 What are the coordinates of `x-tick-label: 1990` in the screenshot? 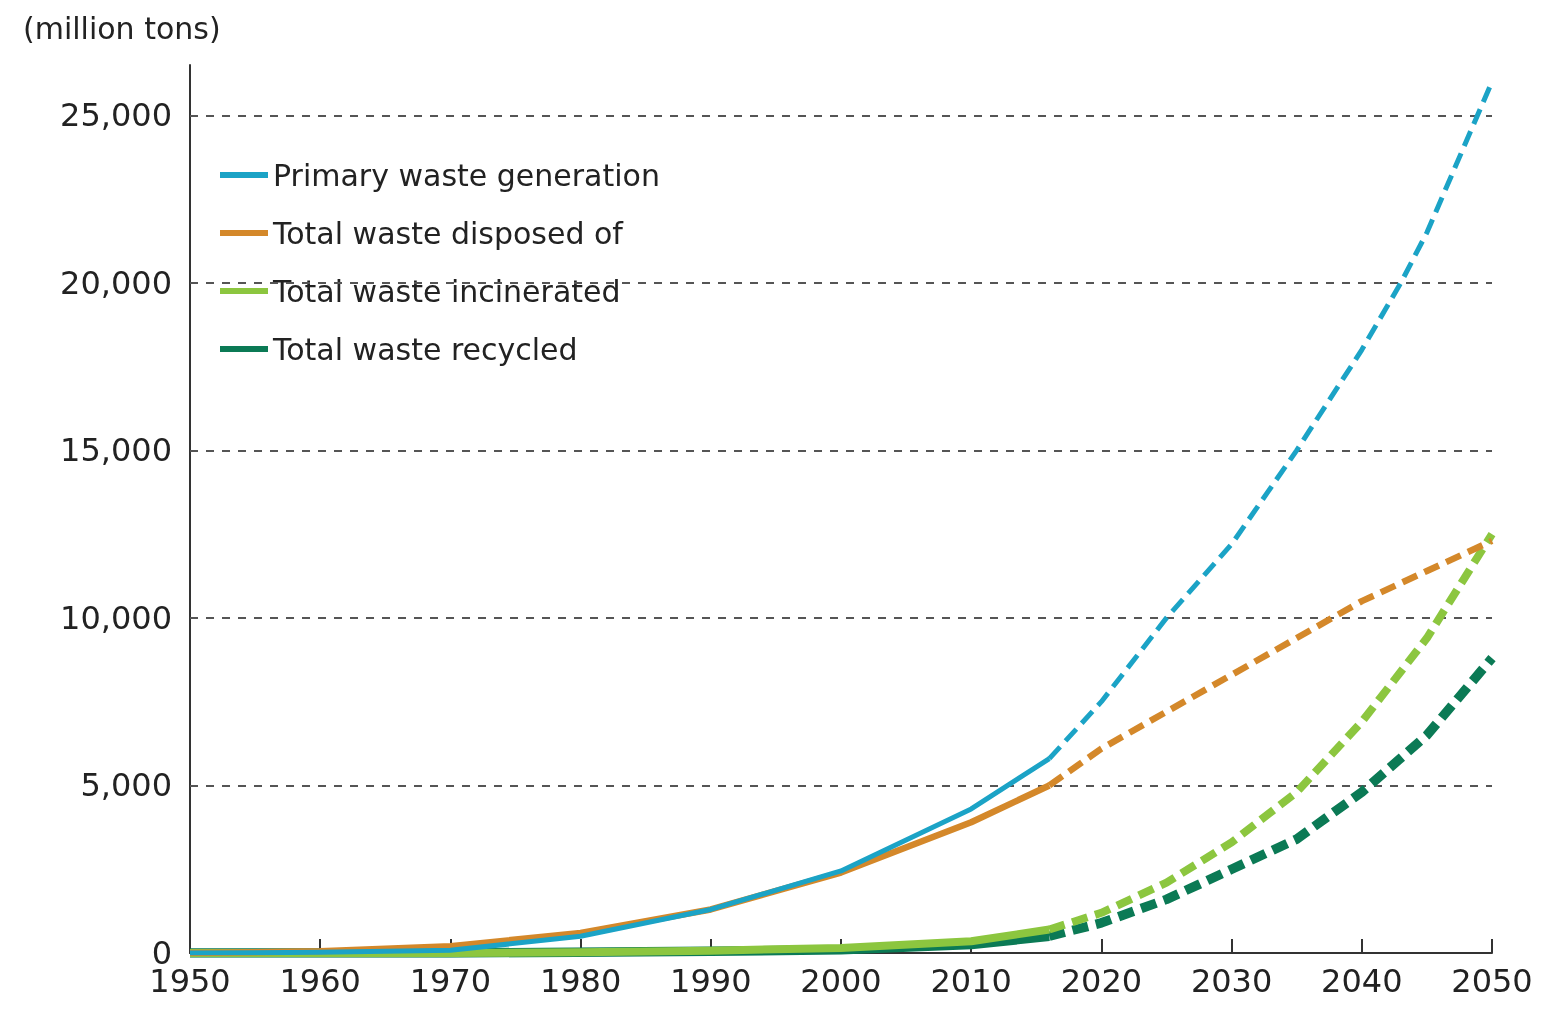 It's located at (711, 981).